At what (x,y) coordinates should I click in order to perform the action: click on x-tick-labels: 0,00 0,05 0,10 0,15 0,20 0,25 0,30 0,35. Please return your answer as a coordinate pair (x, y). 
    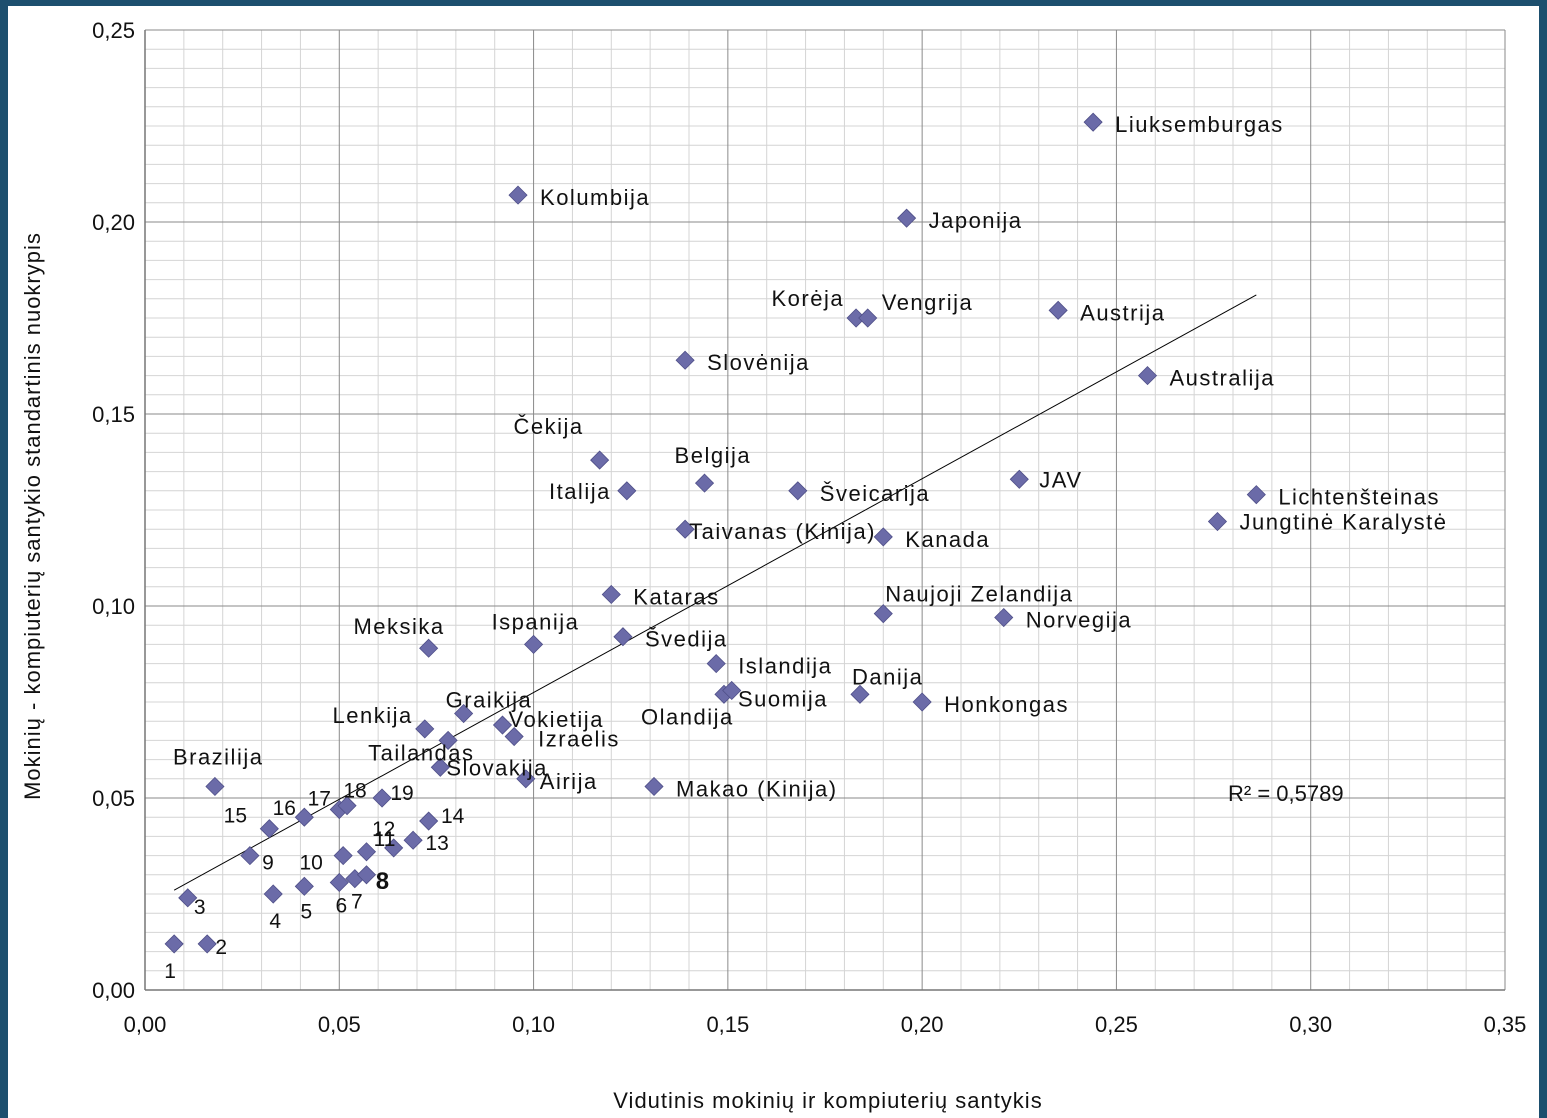
    Looking at the image, I should click on (825, 1024).